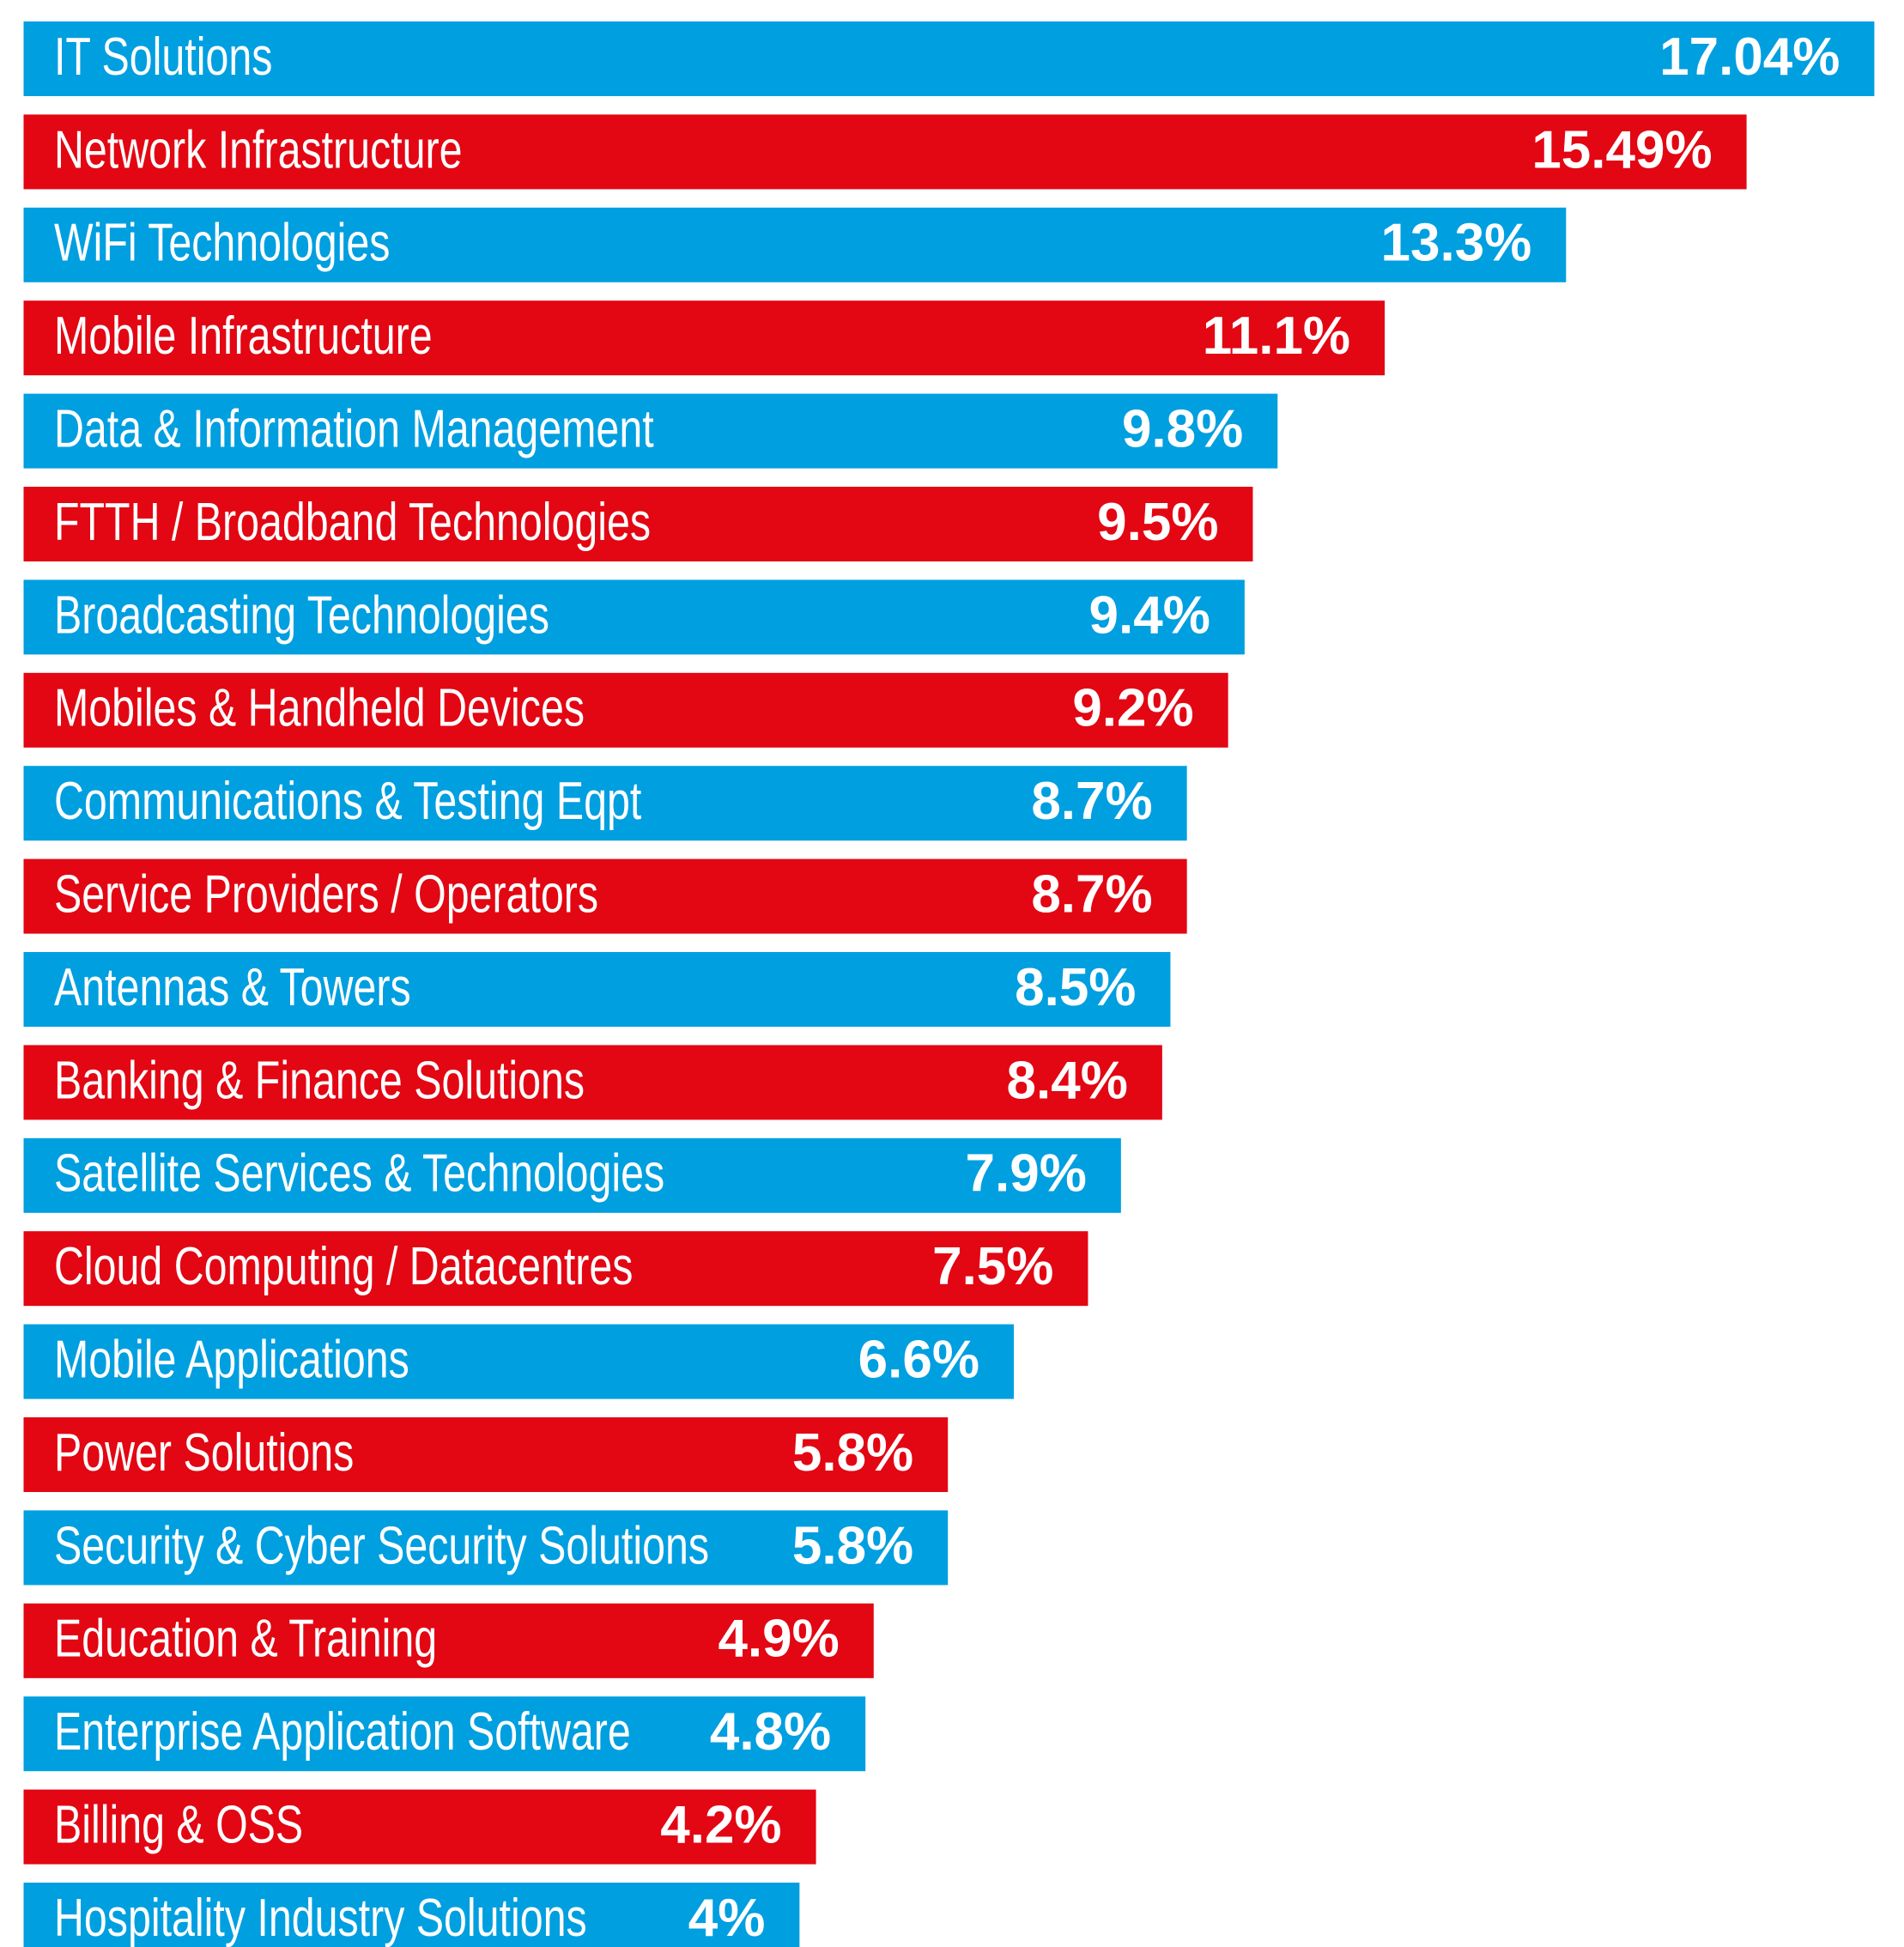 The image size is (1904, 1947). Describe the element at coordinates (243, 336) in the screenshot. I see `category-label: Mobile Infrastructure` at that location.